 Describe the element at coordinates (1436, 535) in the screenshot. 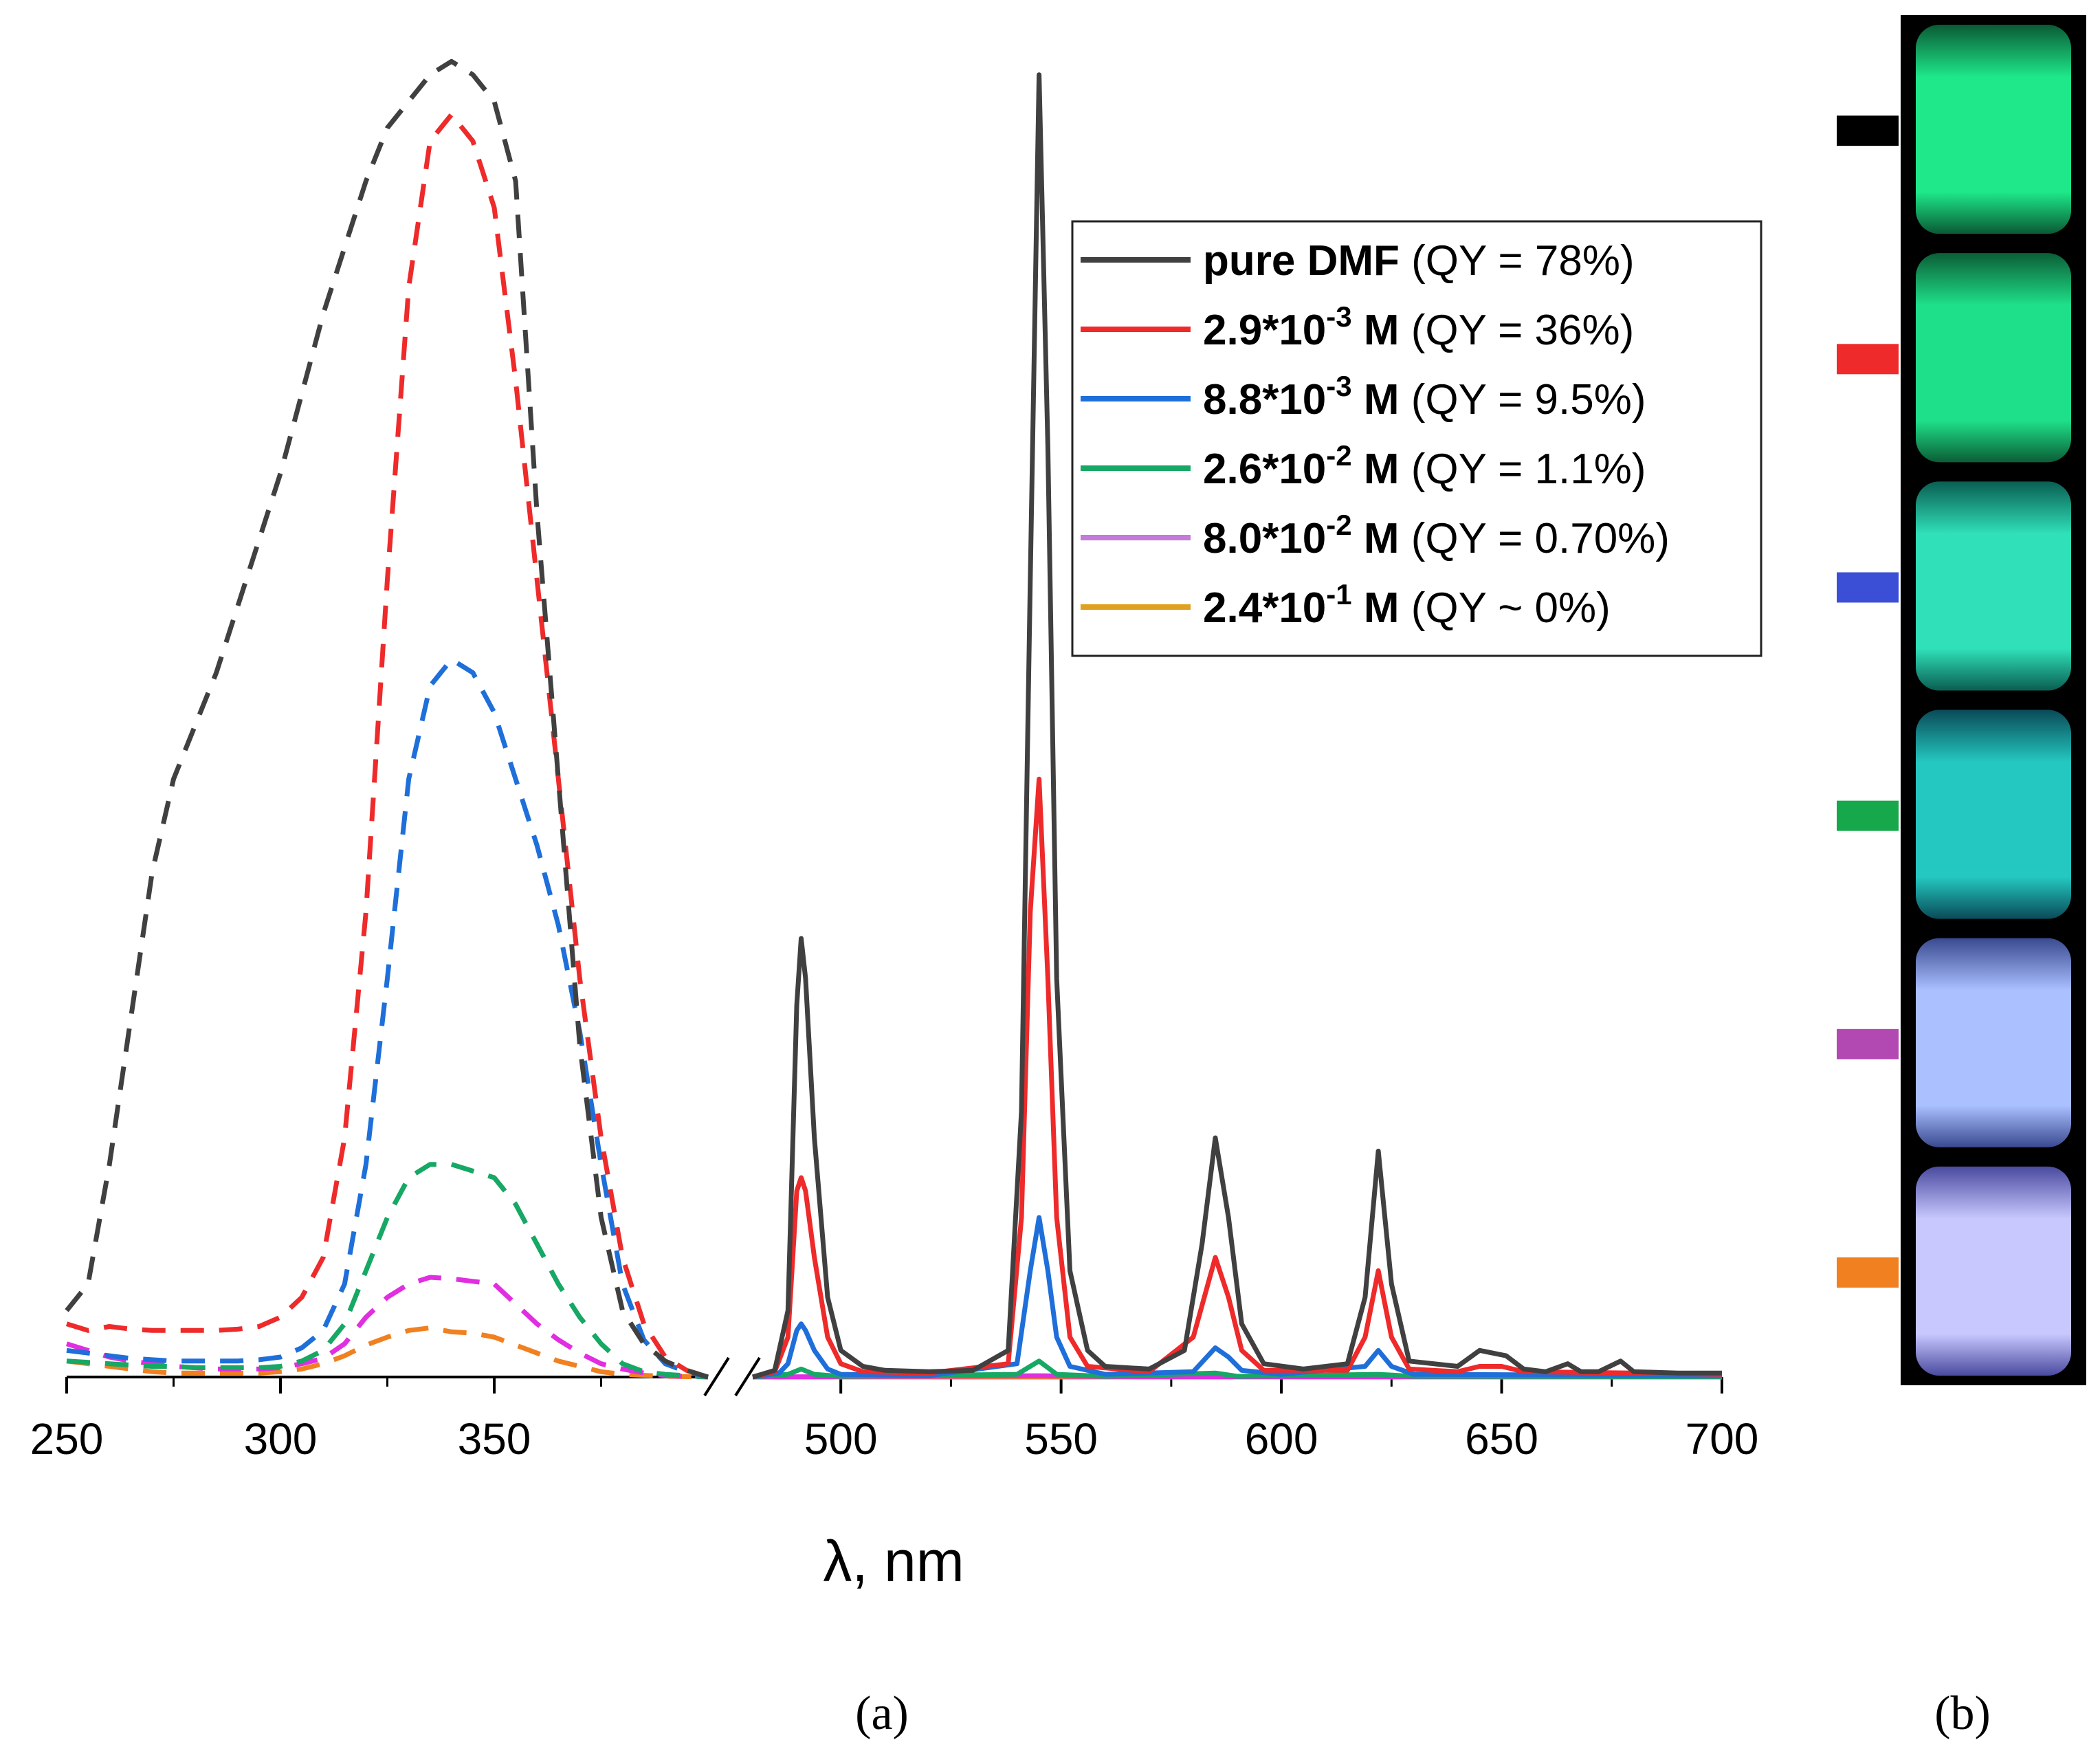

I see `legend-entry: 8.0*10-2 M (QY = 0.70%)` at that location.